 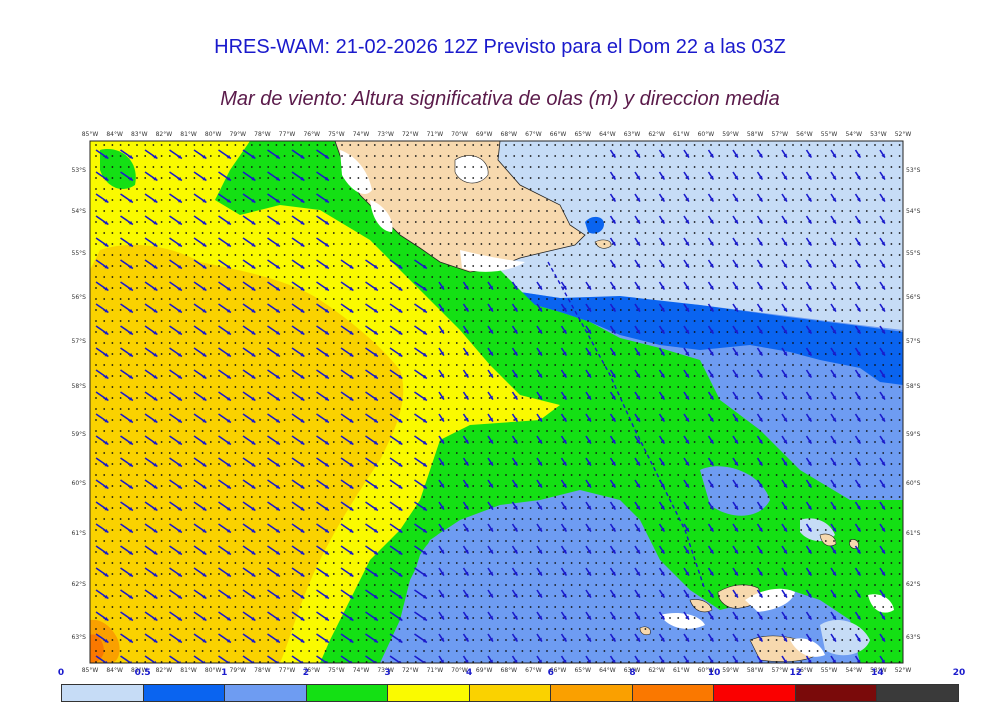 What do you see at coordinates (139, 670) in the screenshot?
I see `lon-label-bottom: 83°W` at bounding box center [139, 670].